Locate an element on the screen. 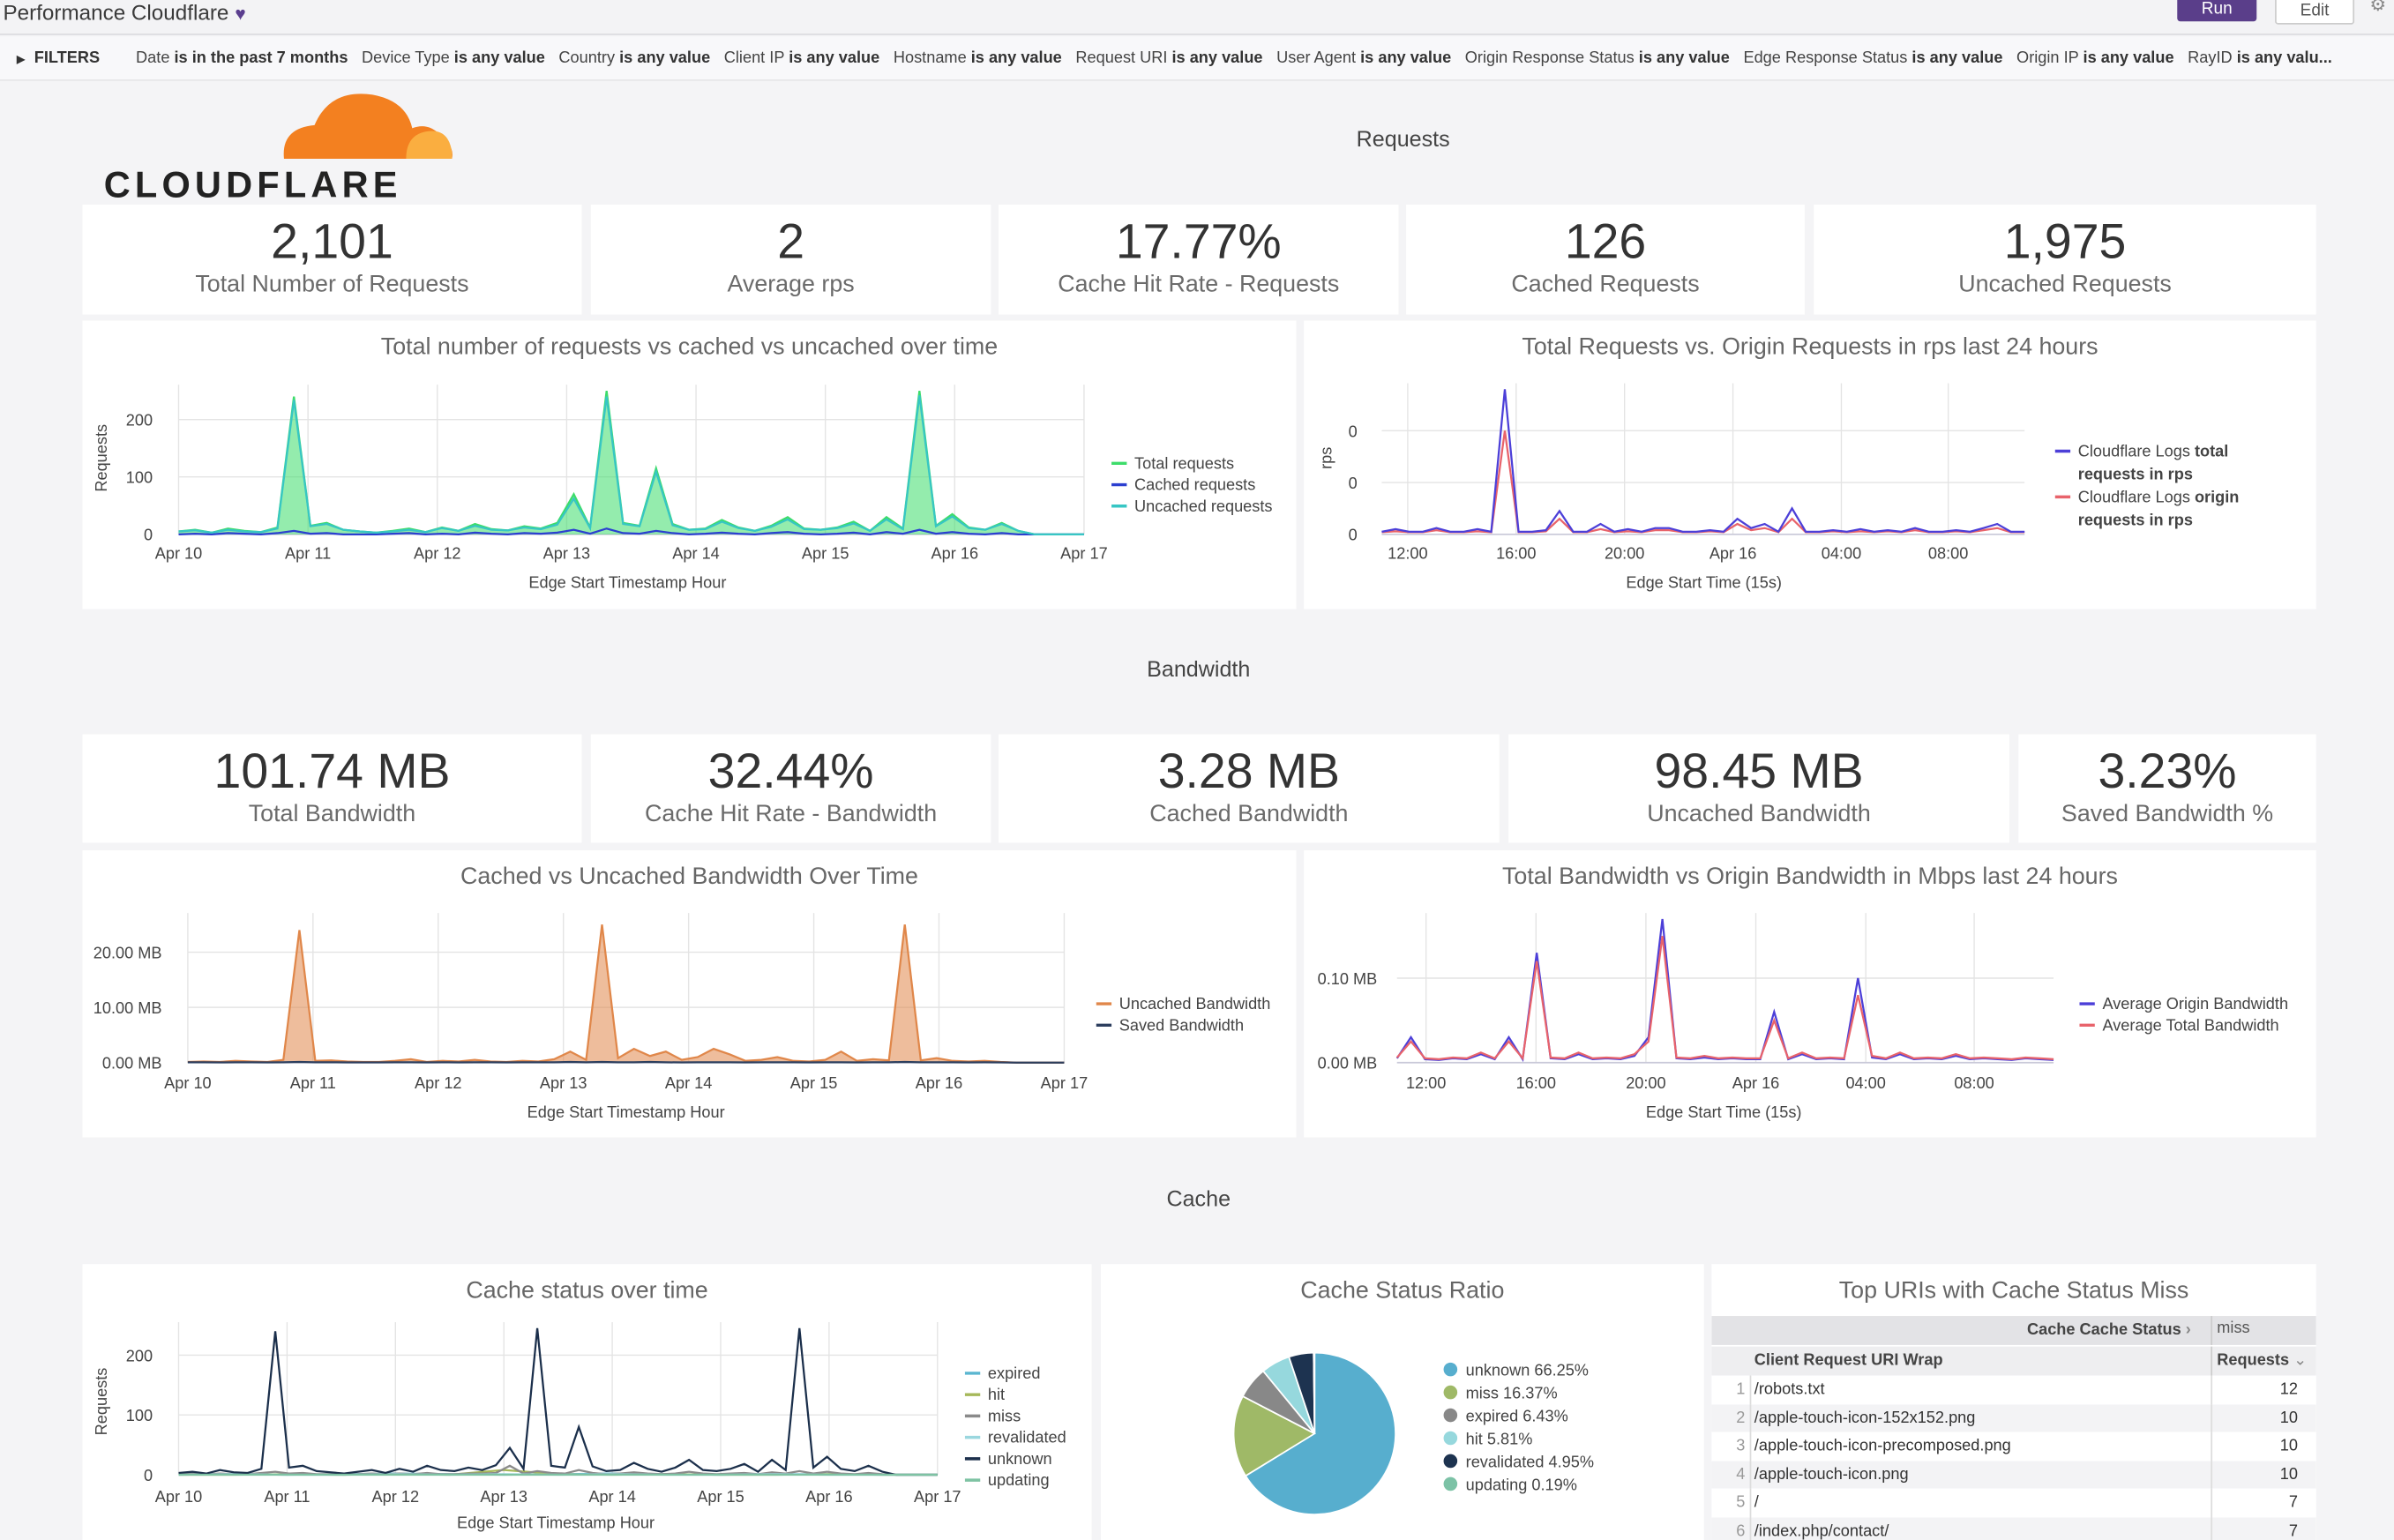  x-tick-label: 04:00 is located at coordinates (1842, 554).